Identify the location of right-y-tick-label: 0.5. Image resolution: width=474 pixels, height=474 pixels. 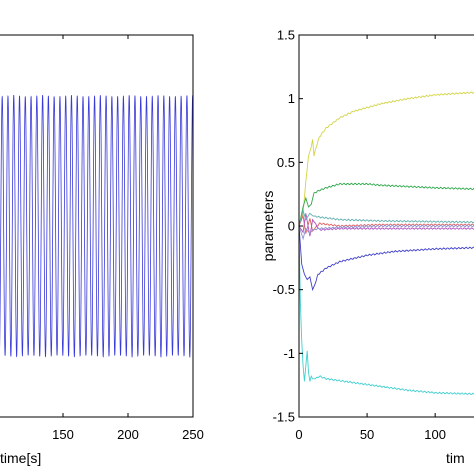
(286, 162).